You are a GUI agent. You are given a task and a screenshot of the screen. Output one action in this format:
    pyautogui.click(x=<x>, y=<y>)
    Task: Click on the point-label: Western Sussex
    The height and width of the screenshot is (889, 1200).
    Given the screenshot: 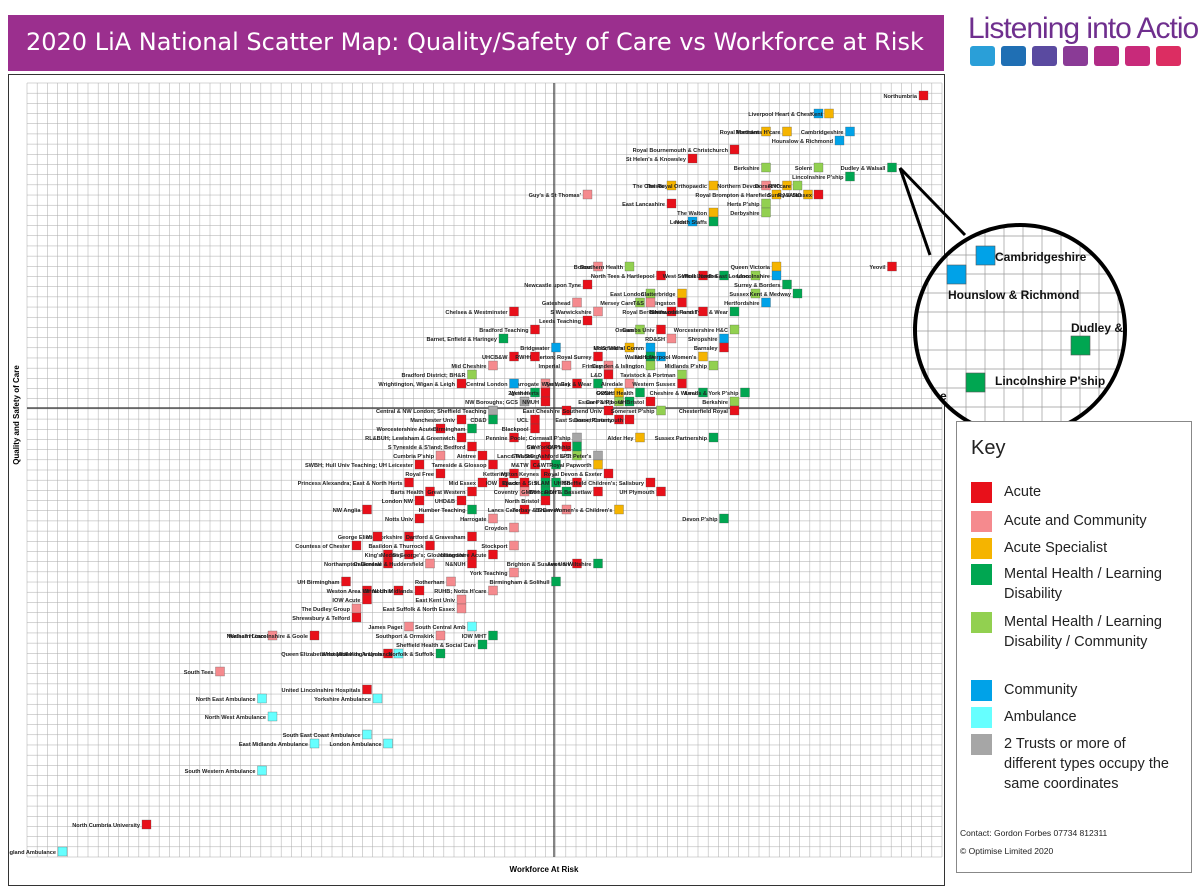 What is the action you would take?
    pyautogui.click(x=654, y=385)
    